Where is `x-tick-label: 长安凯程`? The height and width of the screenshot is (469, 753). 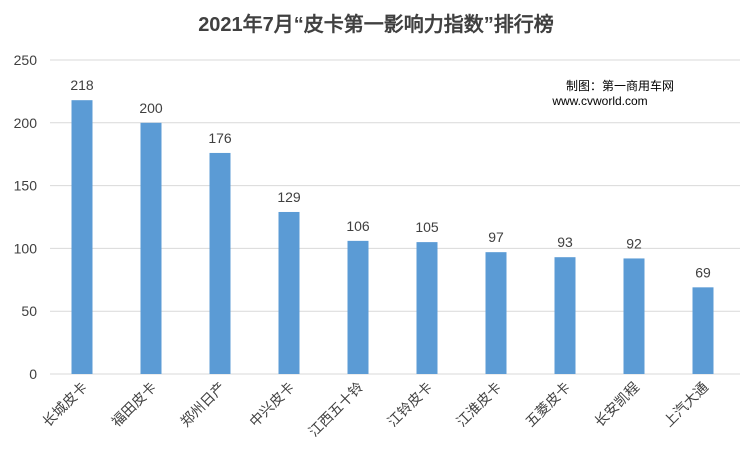 x-tick-label: 长安凯程 is located at coordinates (616, 404).